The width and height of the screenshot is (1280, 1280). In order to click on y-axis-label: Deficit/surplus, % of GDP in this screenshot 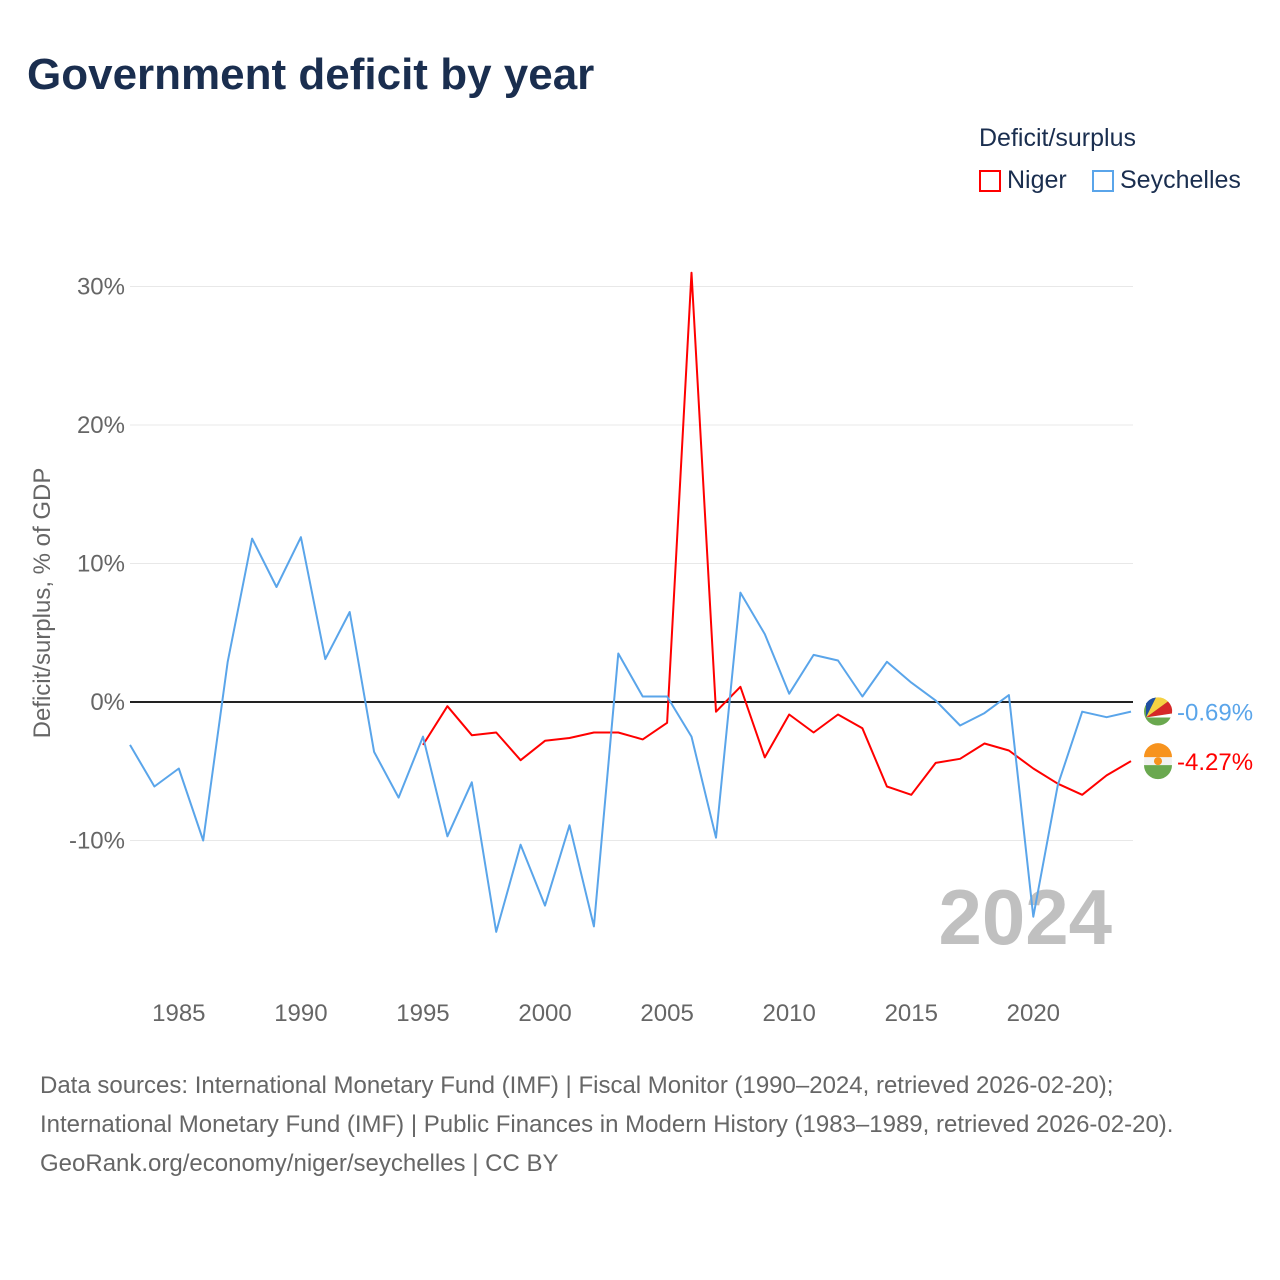, I will do `click(42, 603)`.